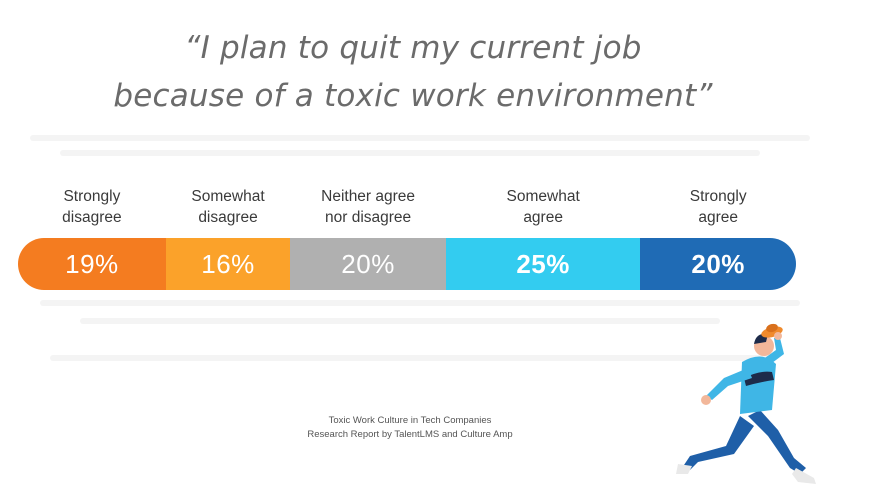 Image resolution: width=886 pixels, height=497 pixels. I want to click on runner-torso, so click(758, 385).